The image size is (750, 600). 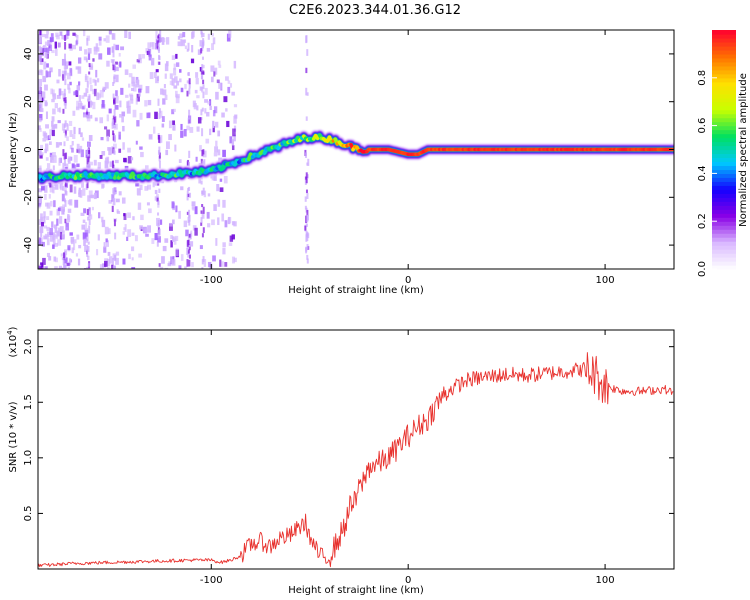 What do you see at coordinates (28, 245) in the screenshot?
I see `y-tick-label: -40` at bounding box center [28, 245].